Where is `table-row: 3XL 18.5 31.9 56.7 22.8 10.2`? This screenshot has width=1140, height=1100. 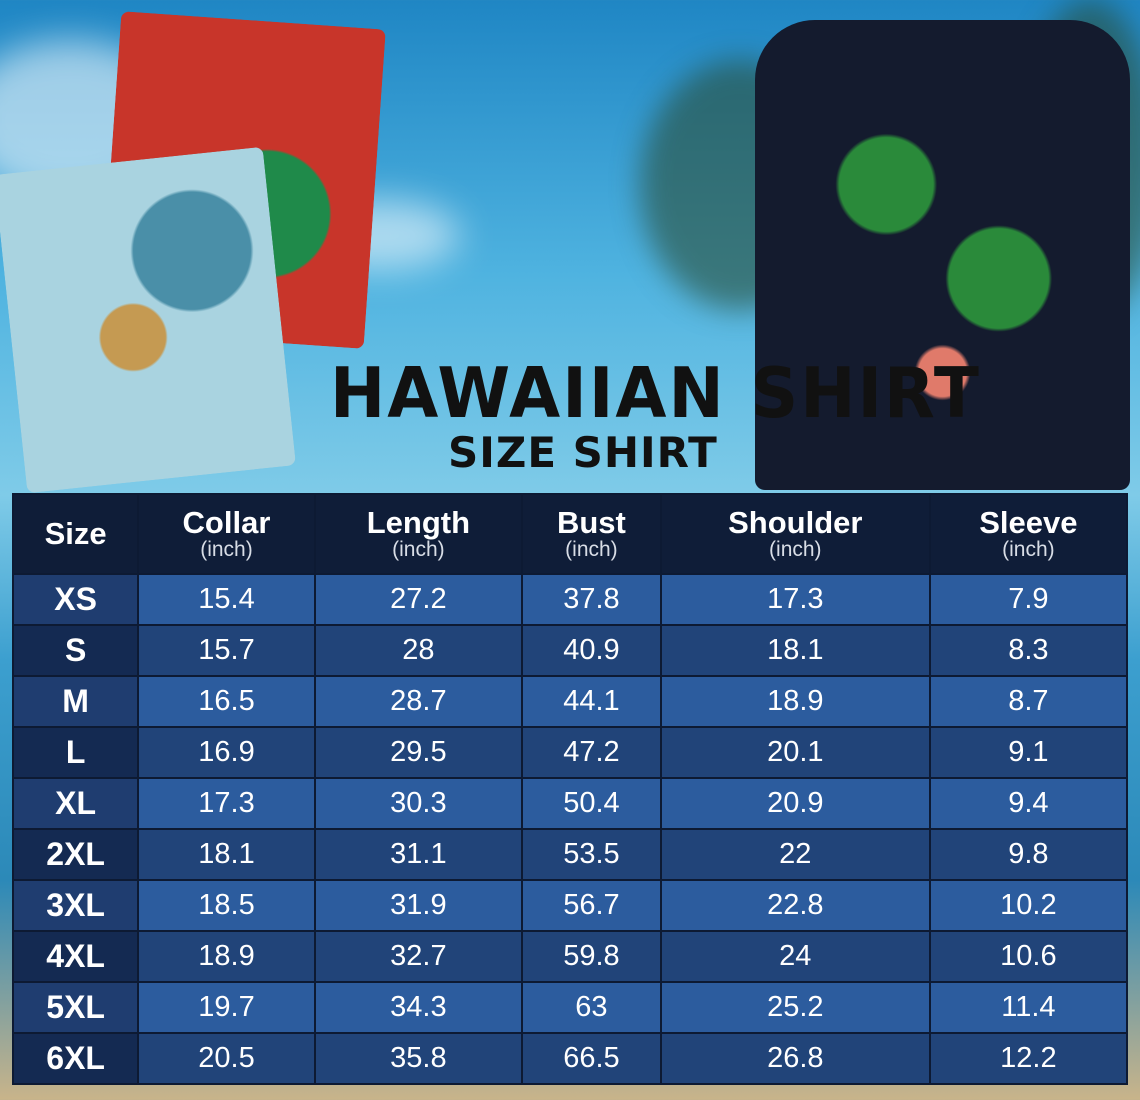
table-row: 3XL 18.5 31.9 56.7 22.8 10.2 is located at coordinates (570, 905).